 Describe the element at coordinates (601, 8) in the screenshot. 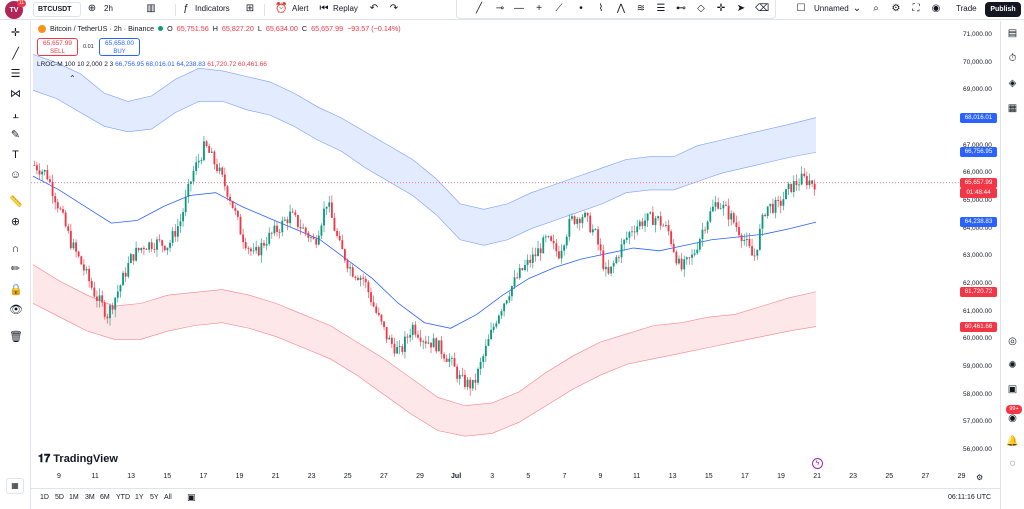

I see `path-icon: ⌇` at that location.